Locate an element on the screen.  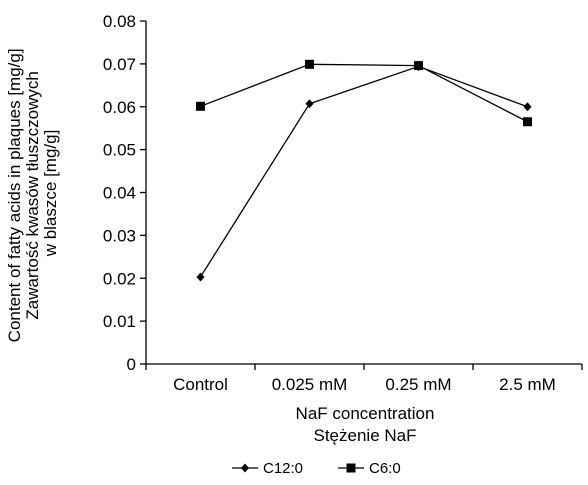
legend-item: C12:0 is located at coordinates (267, 468).